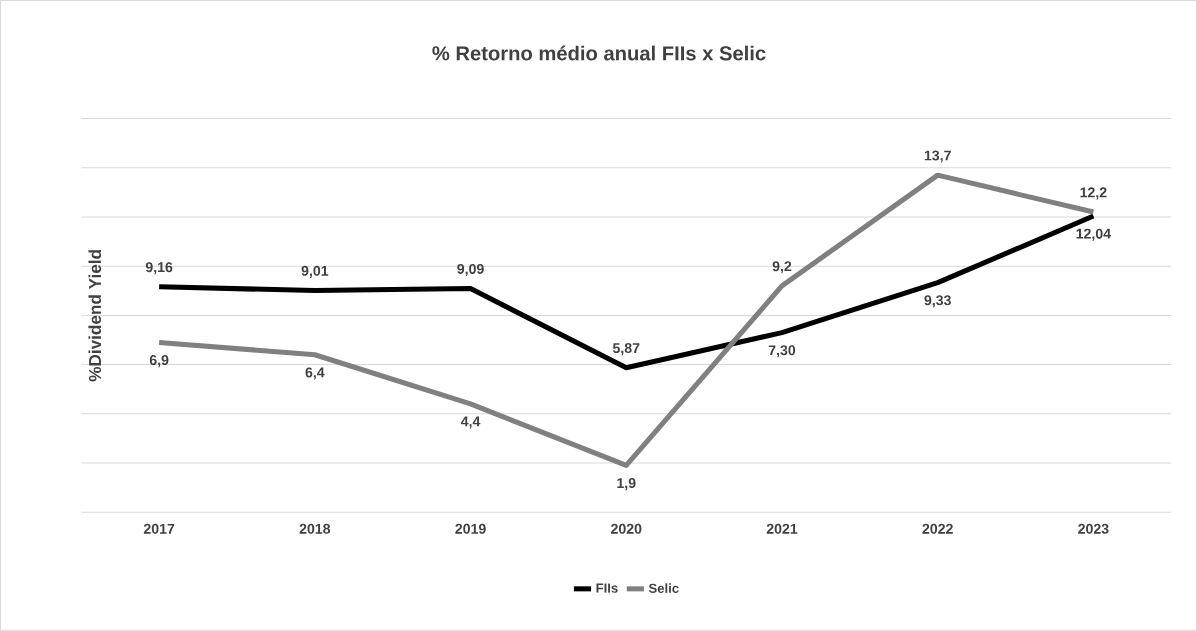  I want to click on data-label: 9,2, so click(782, 267).